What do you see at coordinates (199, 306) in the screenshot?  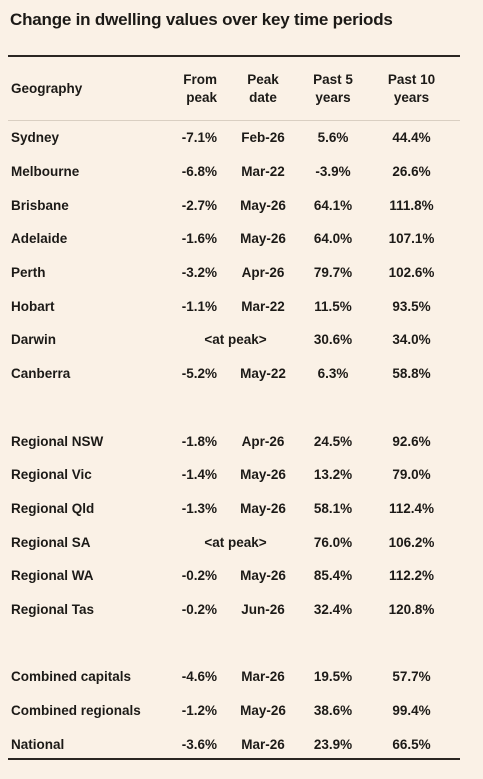 I see `from-peak: -1.1%` at bounding box center [199, 306].